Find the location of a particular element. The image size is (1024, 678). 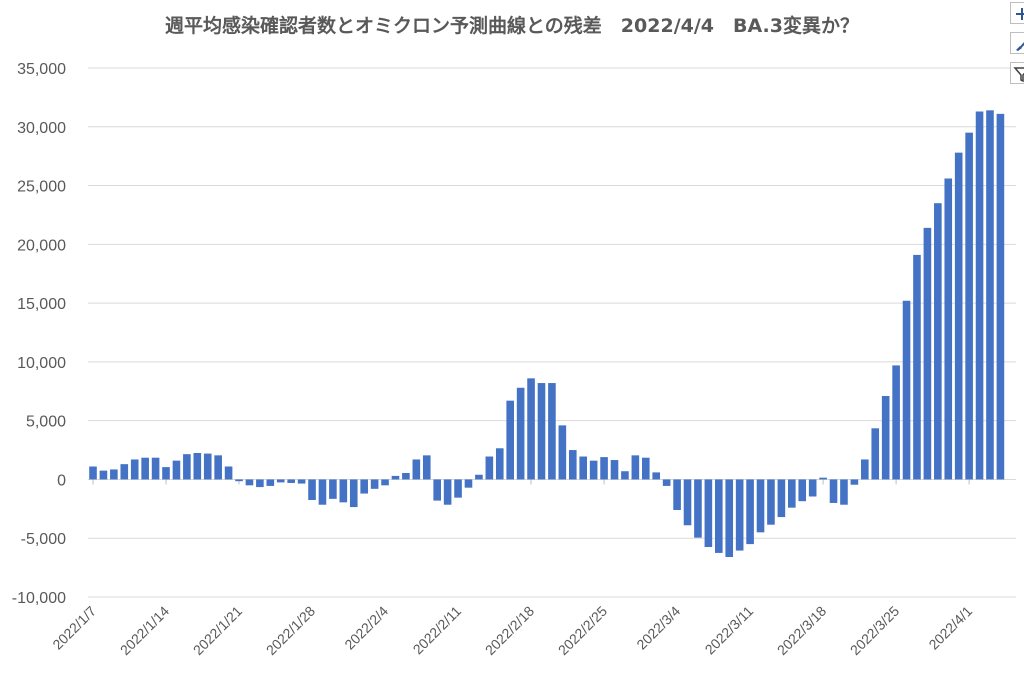

x-tick-label: 2022/3/25 is located at coordinates (875, 631).